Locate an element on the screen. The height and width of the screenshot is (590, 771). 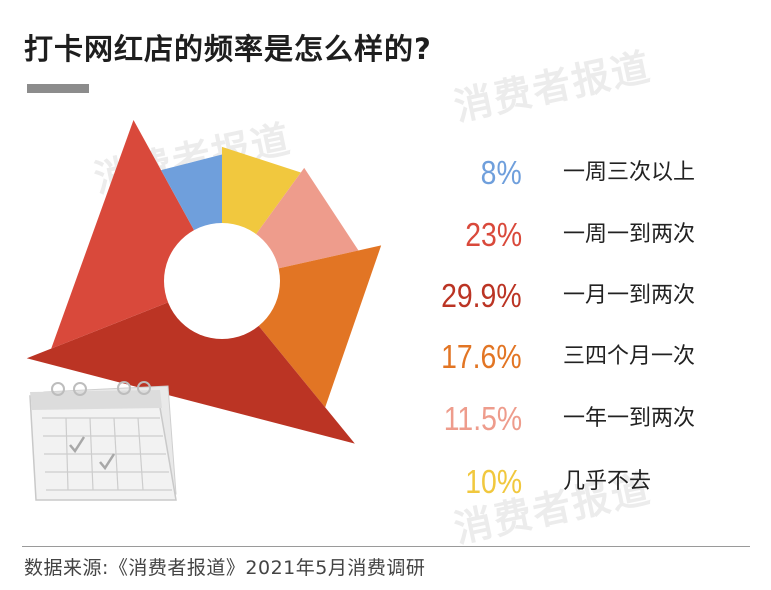
title-underline-bar is located at coordinates (58, 88).